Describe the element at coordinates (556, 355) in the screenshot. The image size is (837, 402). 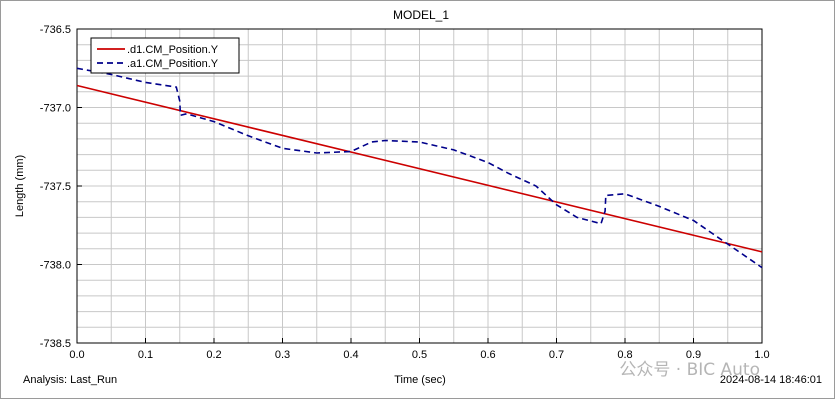
I see `x-tick-label: 0.7` at that location.